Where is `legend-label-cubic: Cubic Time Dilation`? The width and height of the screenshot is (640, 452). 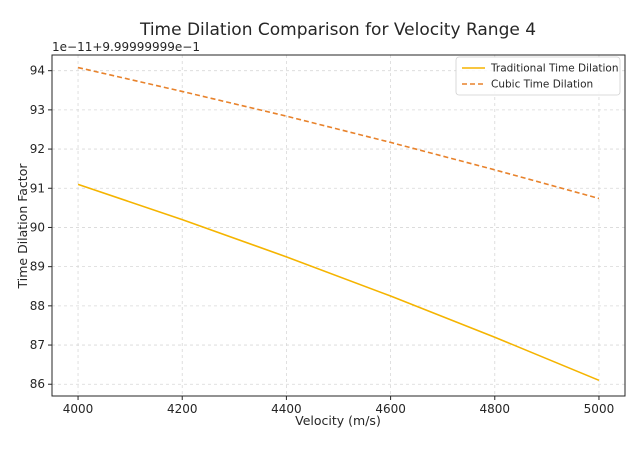 legend-label-cubic: Cubic Time Dilation is located at coordinates (542, 85).